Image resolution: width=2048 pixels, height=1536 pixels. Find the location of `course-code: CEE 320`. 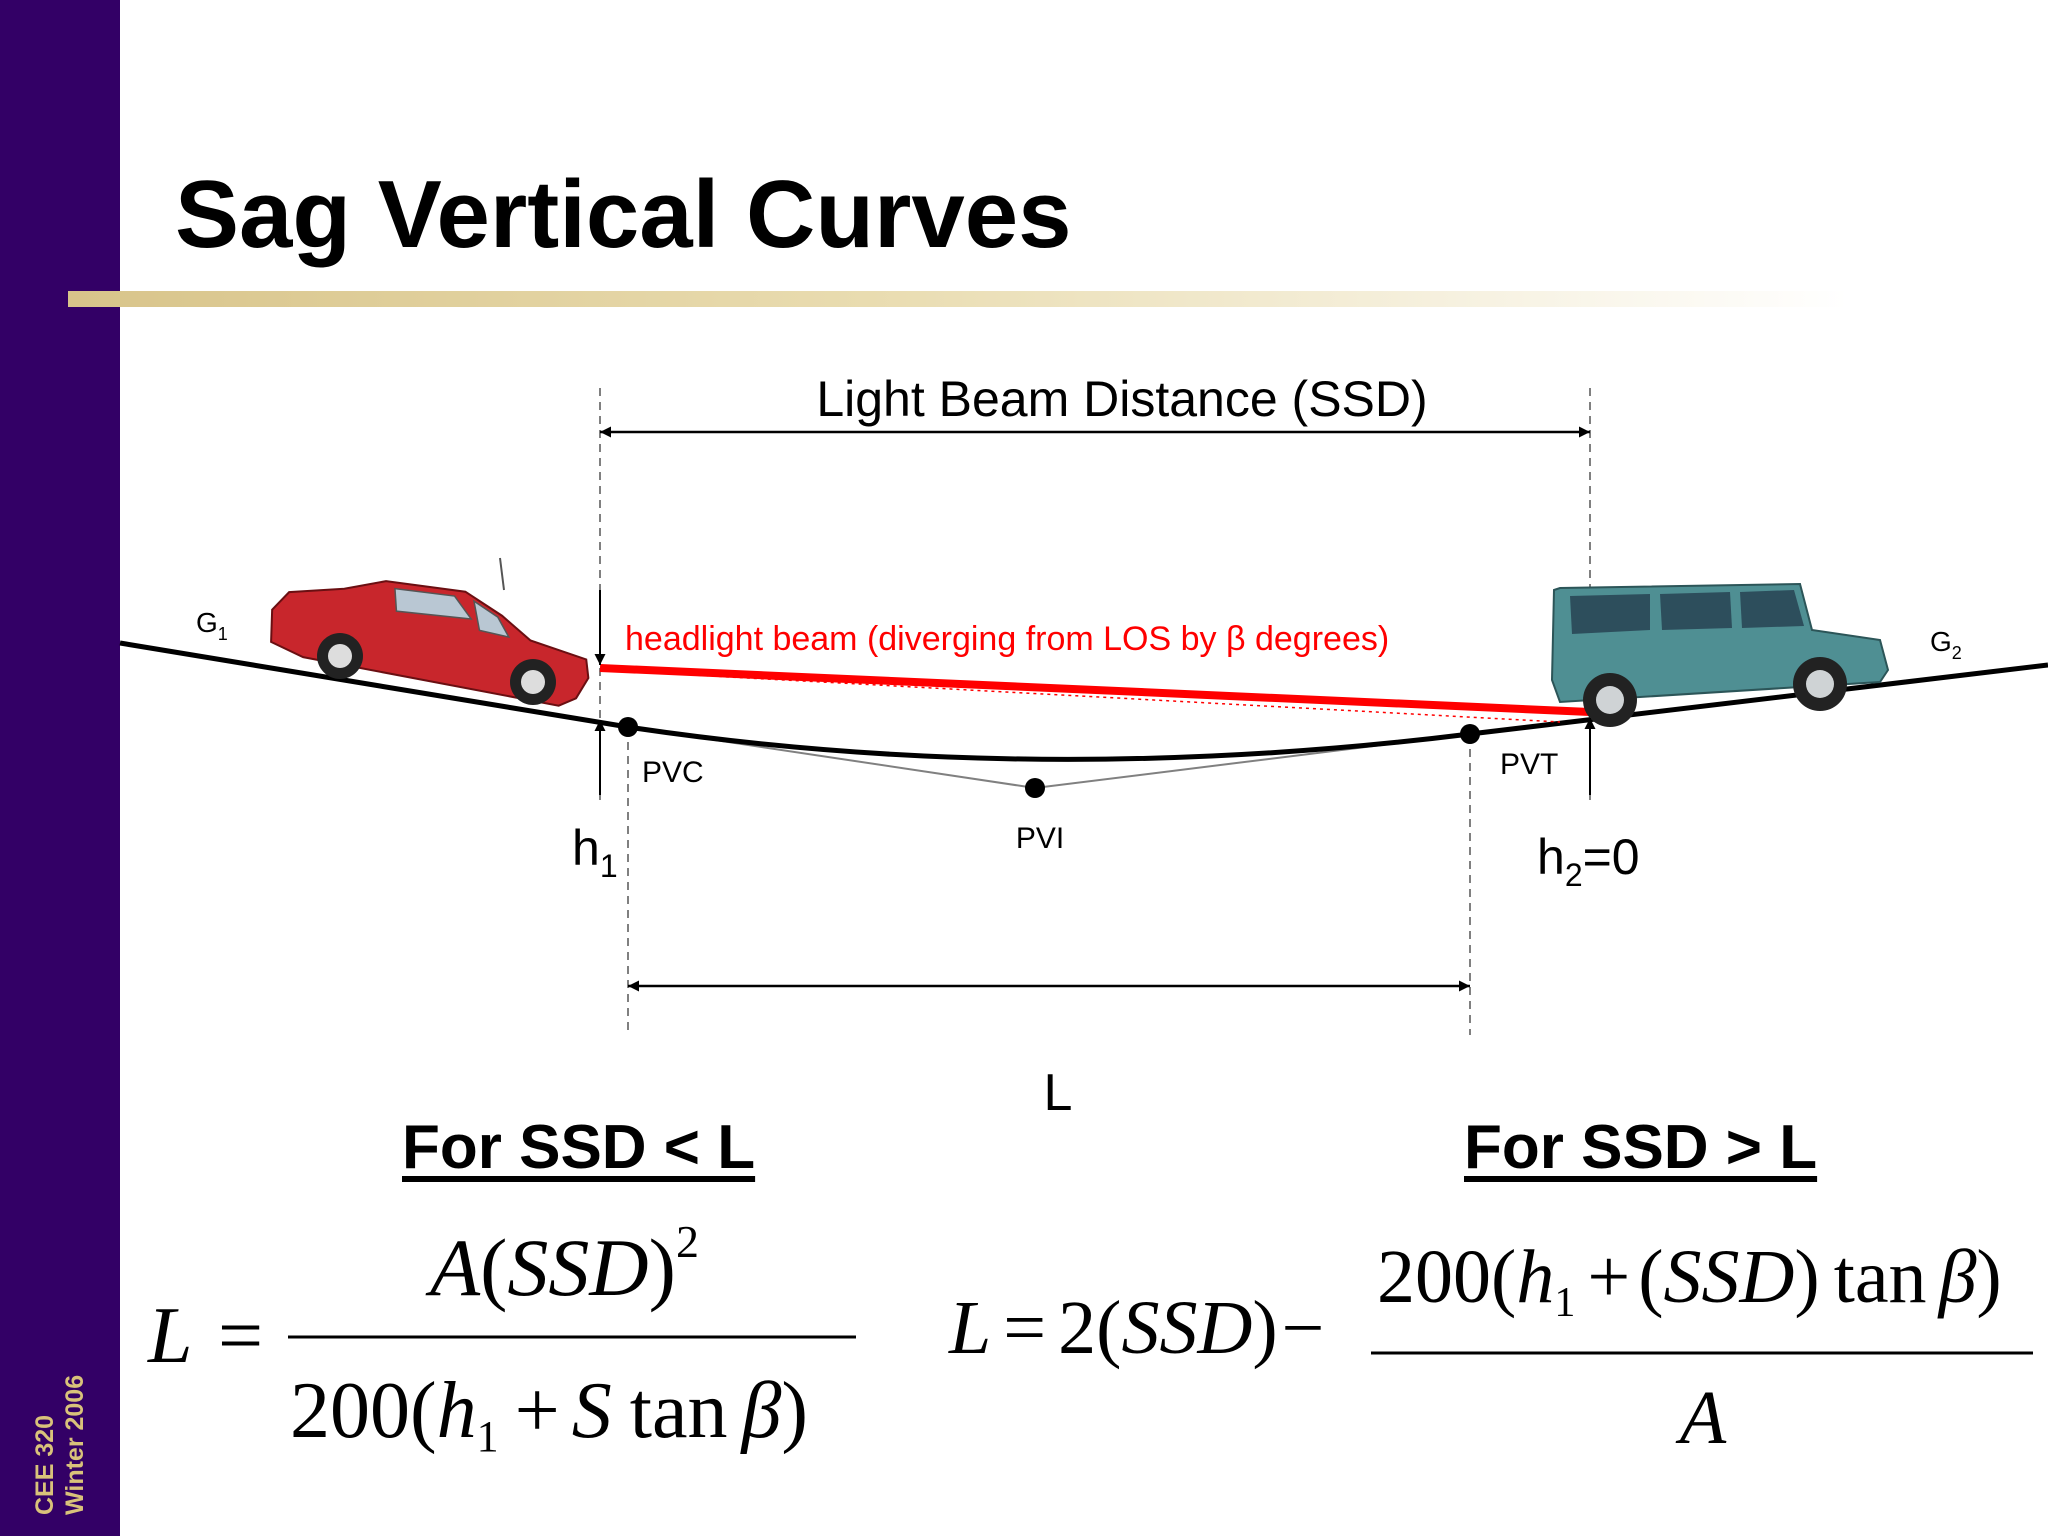

course-code: CEE 320 is located at coordinates (45, 1464).